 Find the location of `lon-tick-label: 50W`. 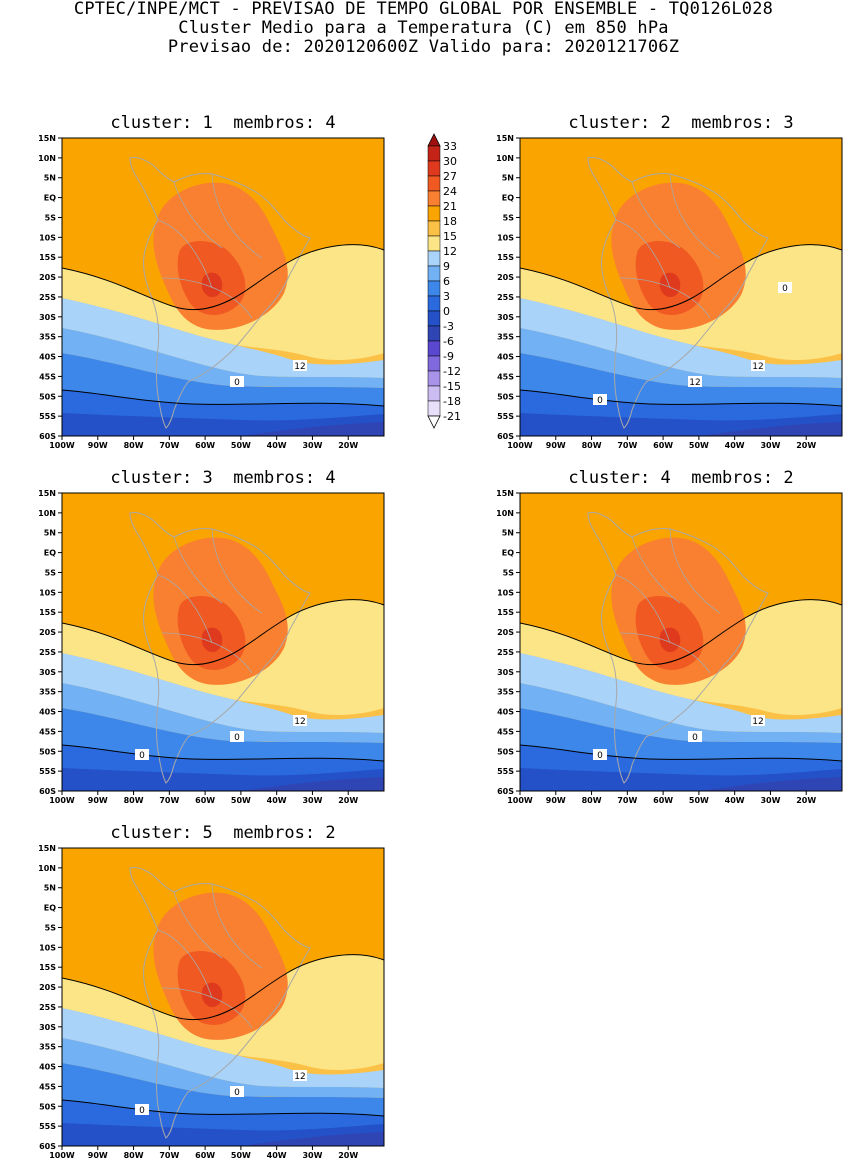

lon-tick-label: 50W is located at coordinates (241, 445).